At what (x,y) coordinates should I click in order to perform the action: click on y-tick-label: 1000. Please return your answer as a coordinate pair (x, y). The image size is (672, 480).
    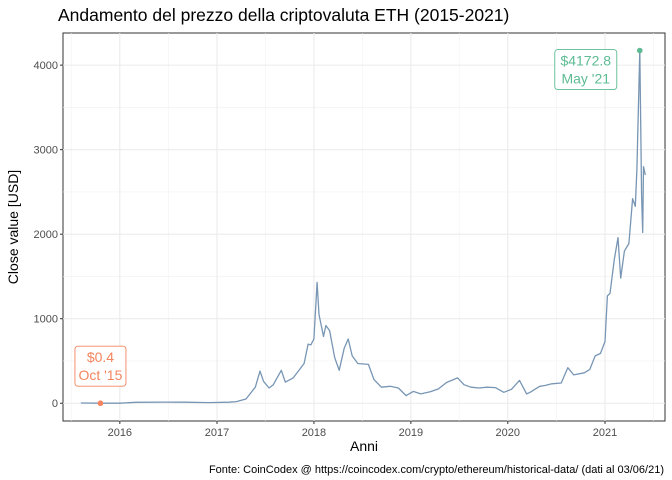
    Looking at the image, I should click on (46, 320).